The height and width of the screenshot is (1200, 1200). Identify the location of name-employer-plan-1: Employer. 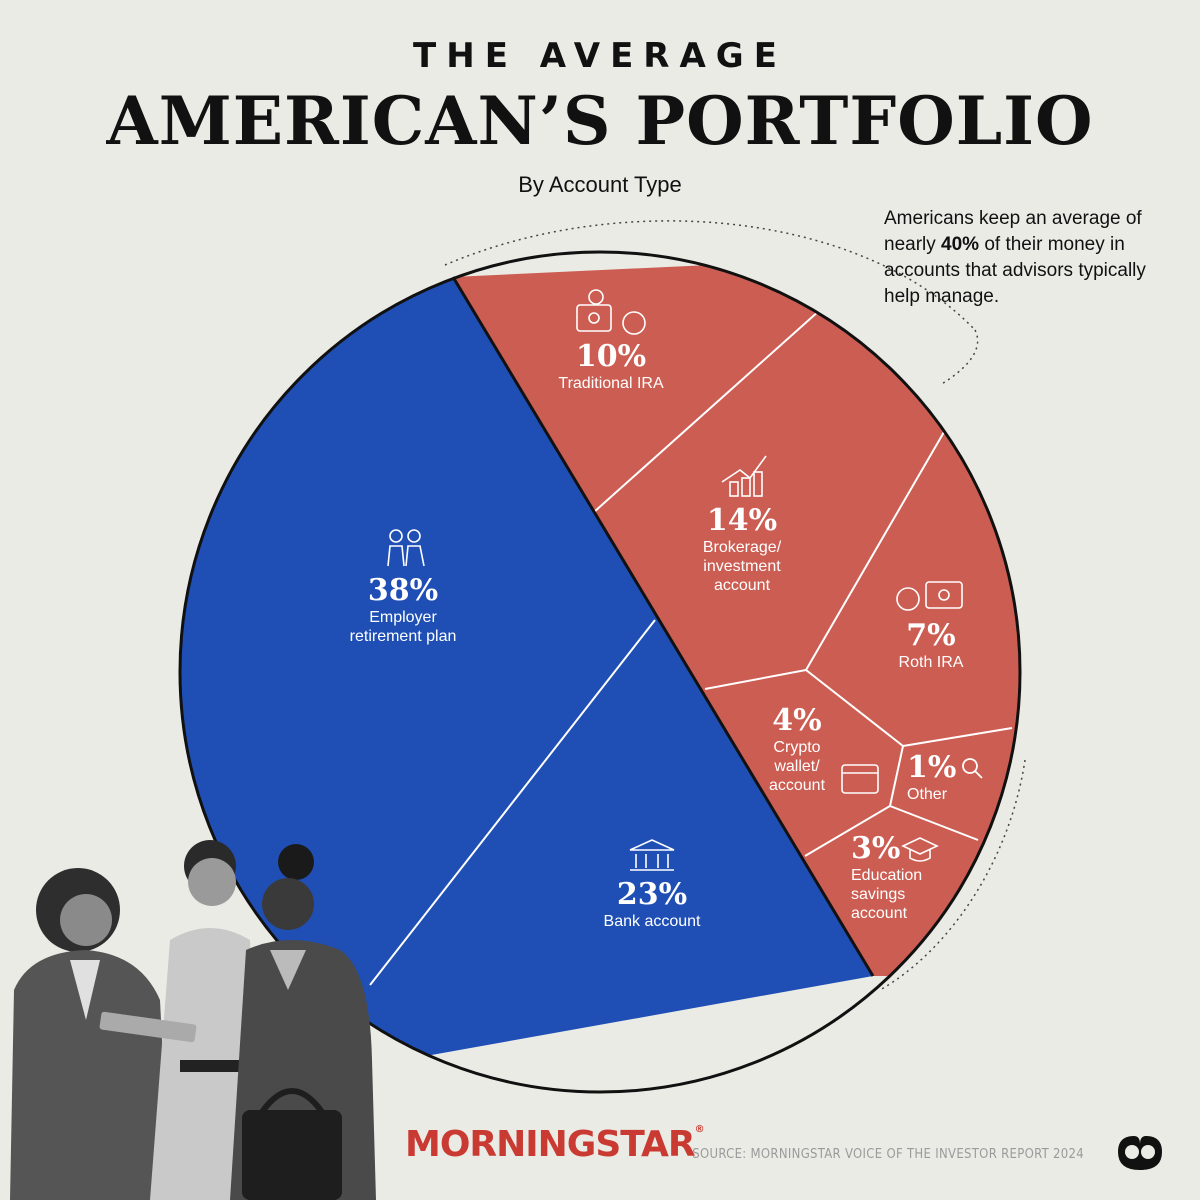
(403, 617).